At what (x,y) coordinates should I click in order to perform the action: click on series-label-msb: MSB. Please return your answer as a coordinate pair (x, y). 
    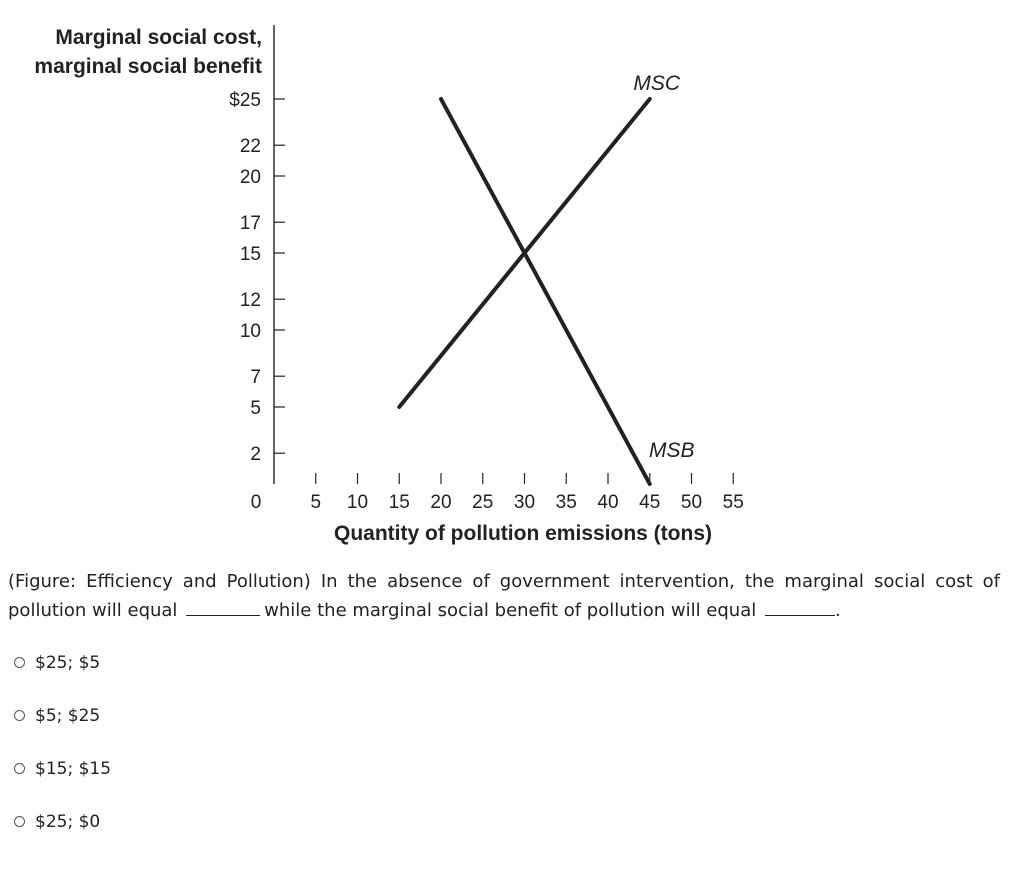
    Looking at the image, I should click on (672, 450).